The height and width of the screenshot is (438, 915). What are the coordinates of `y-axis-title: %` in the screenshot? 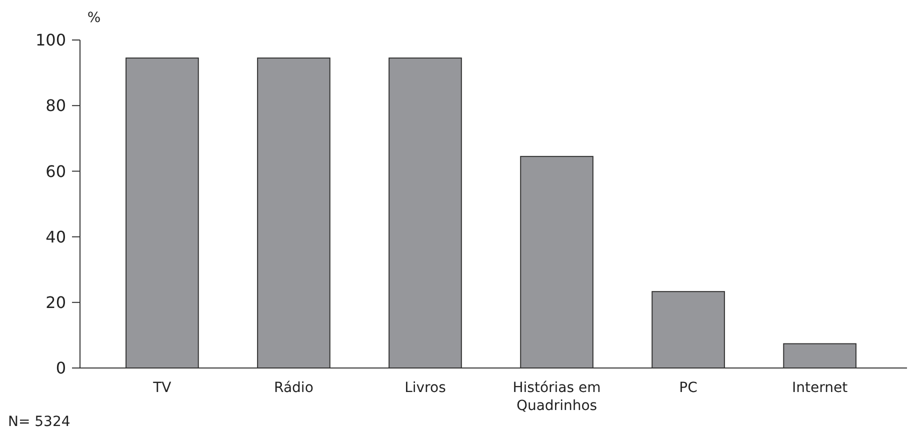 It's located at (94, 18).